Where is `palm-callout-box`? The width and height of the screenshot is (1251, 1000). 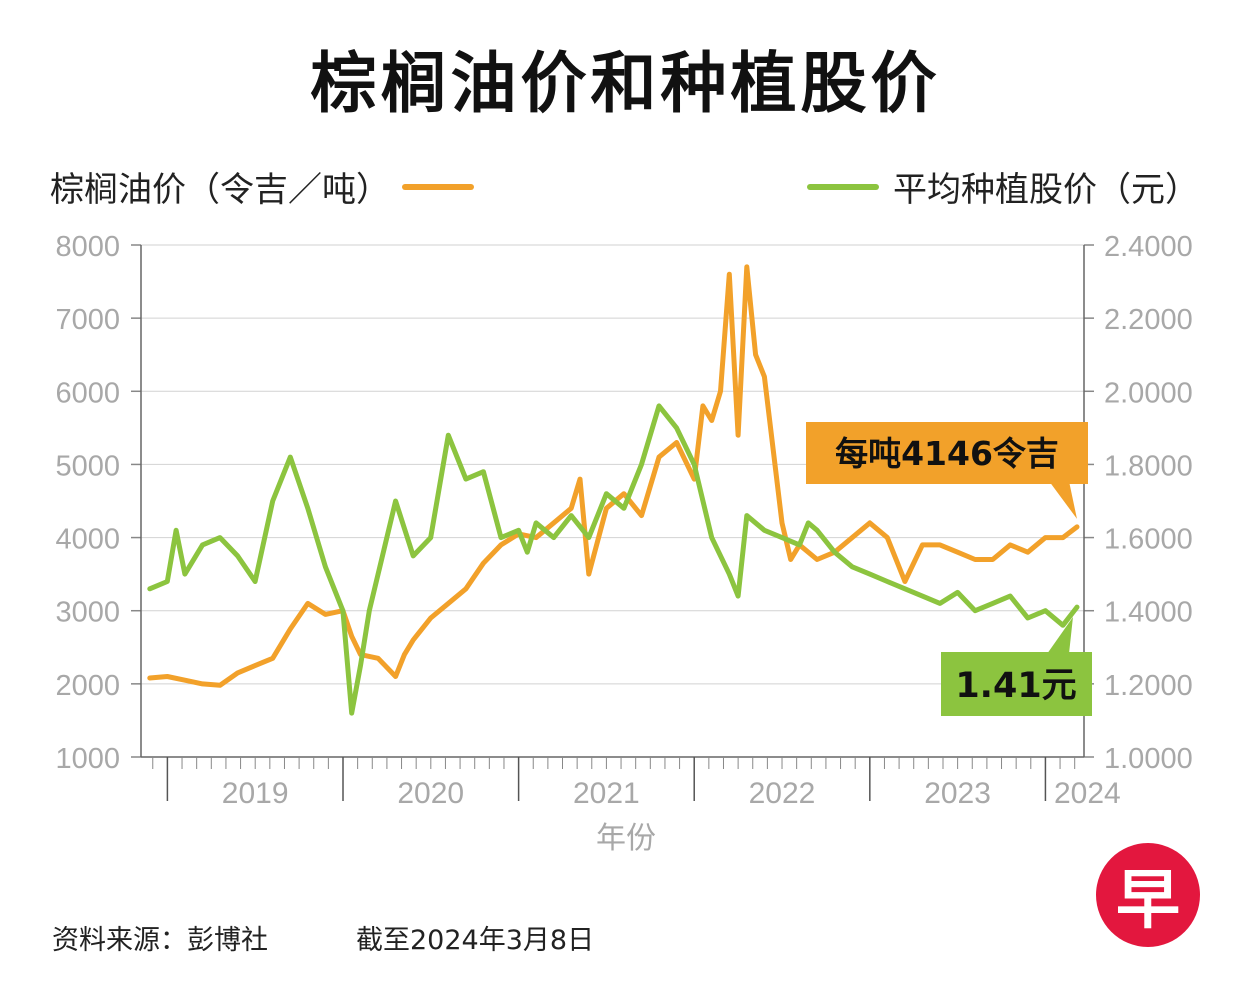
palm-callout-box is located at coordinates (947, 453).